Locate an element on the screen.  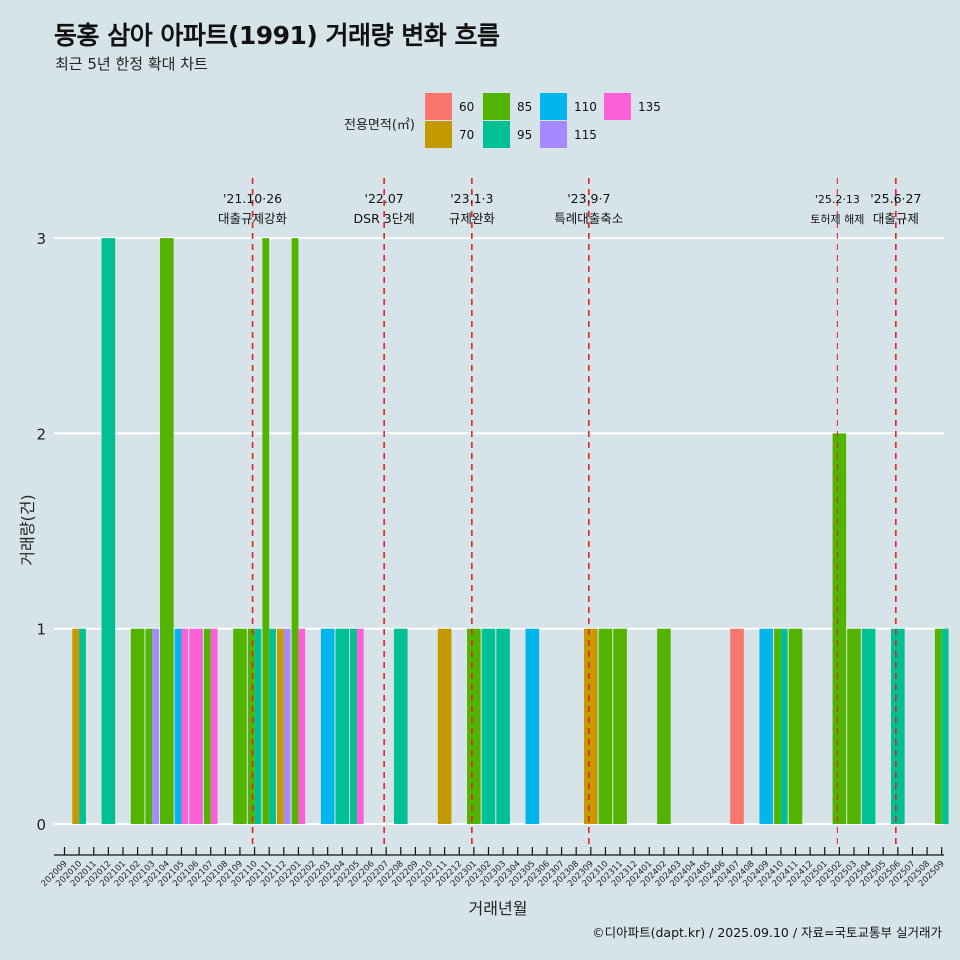
legend-label-110: 110 is located at coordinates (585, 107).